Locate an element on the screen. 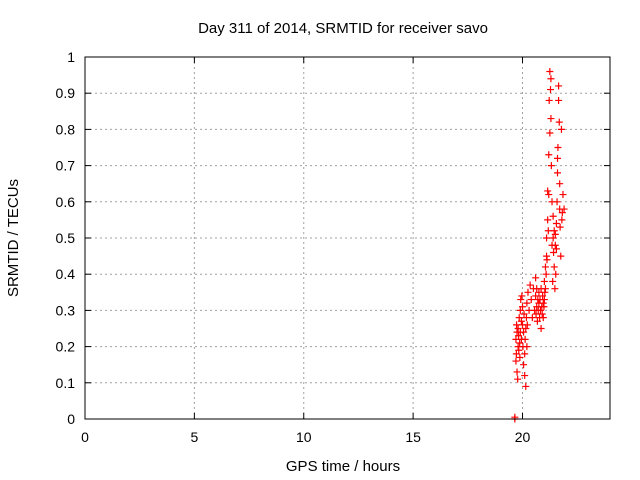 This screenshot has height=480, width=640. x-tick-label: 5 is located at coordinates (194, 437).